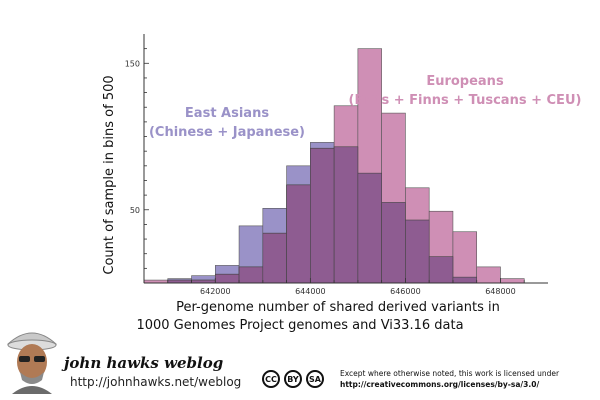 The width and height of the screenshot is (600, 400). Describe the element at coordinates (132, 63) in the screenshot. I see `y-tick-label: 150` at that location.